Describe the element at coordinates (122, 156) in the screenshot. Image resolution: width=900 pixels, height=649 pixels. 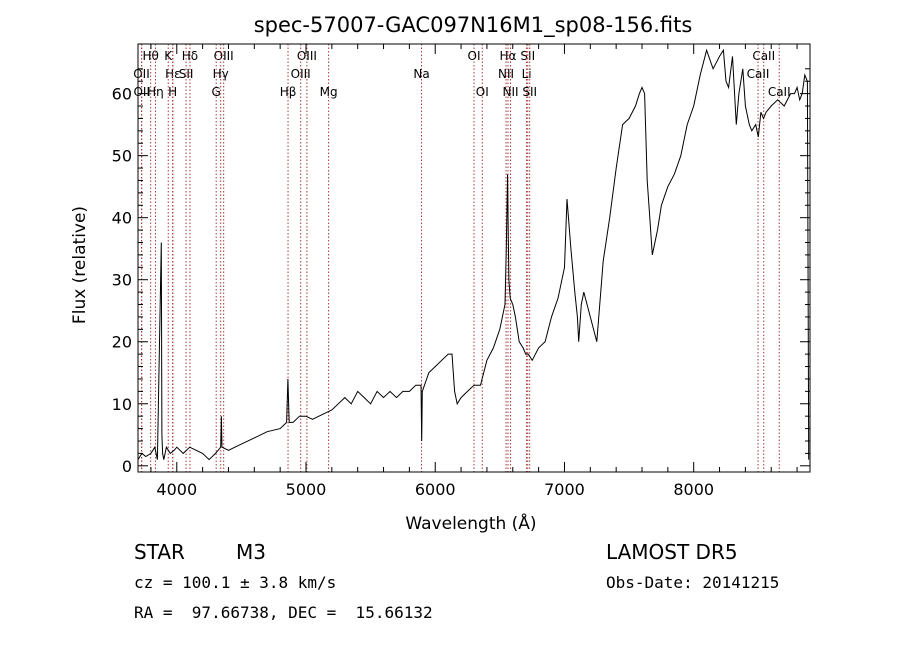
I see `y-tick-label: 50` at that location.